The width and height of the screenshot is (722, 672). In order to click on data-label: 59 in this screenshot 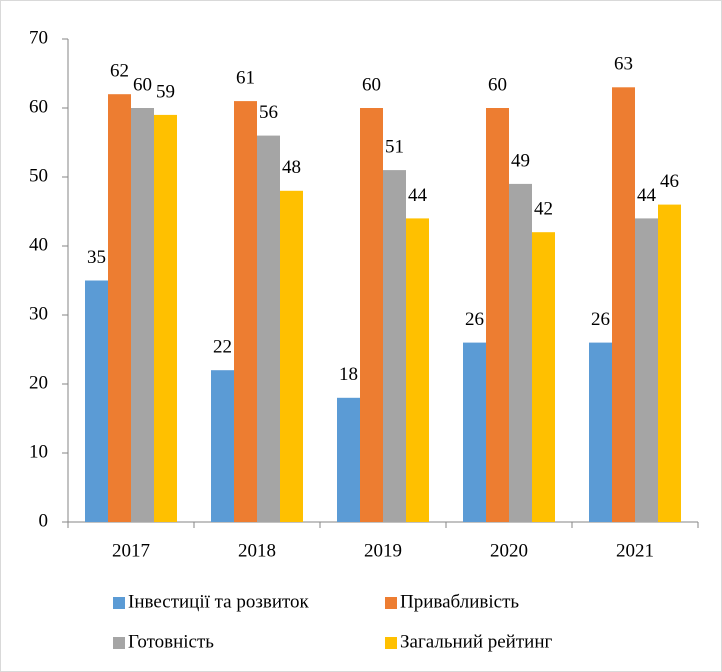, I will do `click(165, 91)`.